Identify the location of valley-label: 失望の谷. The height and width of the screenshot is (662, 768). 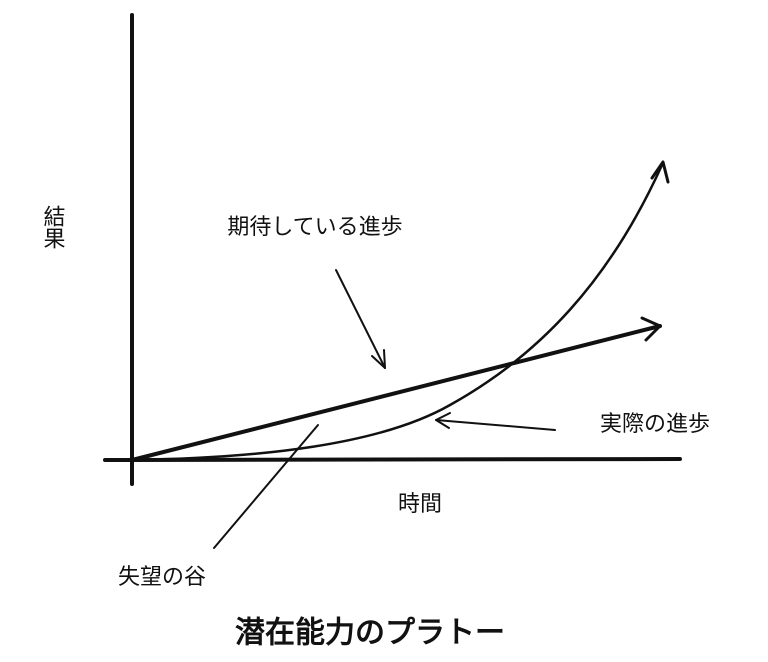
(162, 577).